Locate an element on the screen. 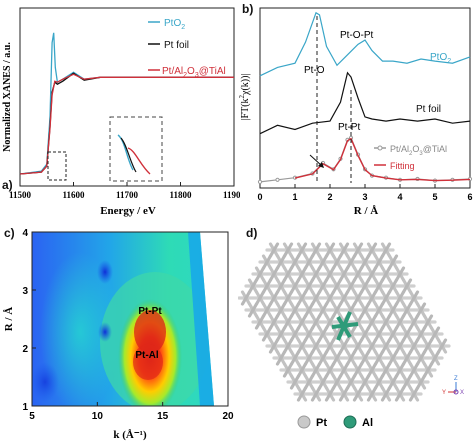  legend-pt-foil: Pt foil is located at coordinates (176, 45).